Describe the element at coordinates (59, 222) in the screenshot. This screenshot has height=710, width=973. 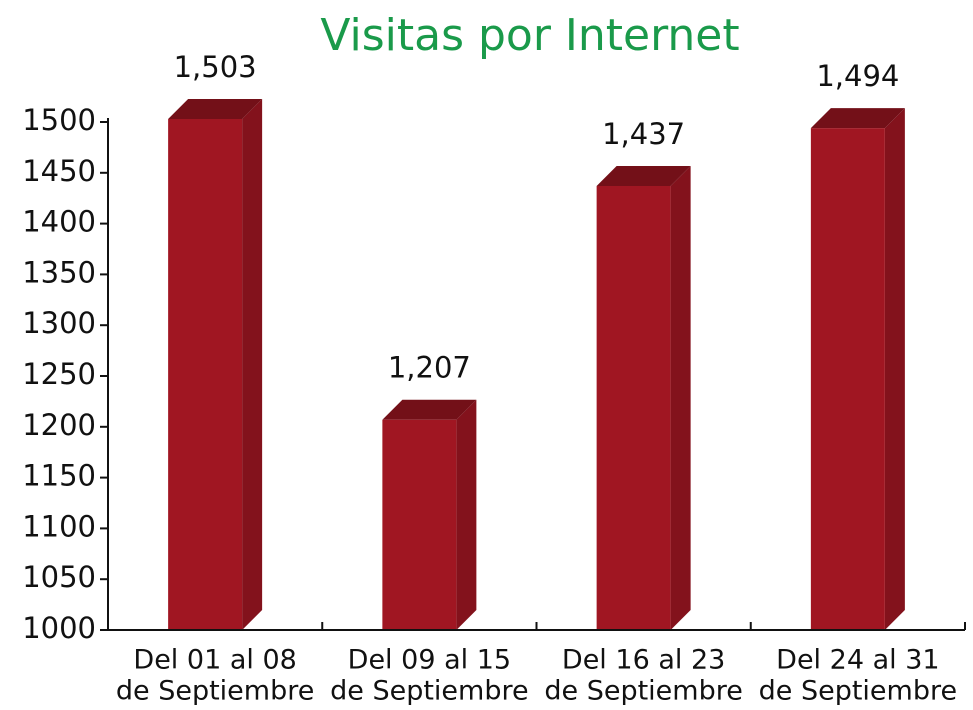
I see `y-tick-label: 1400` at that location.